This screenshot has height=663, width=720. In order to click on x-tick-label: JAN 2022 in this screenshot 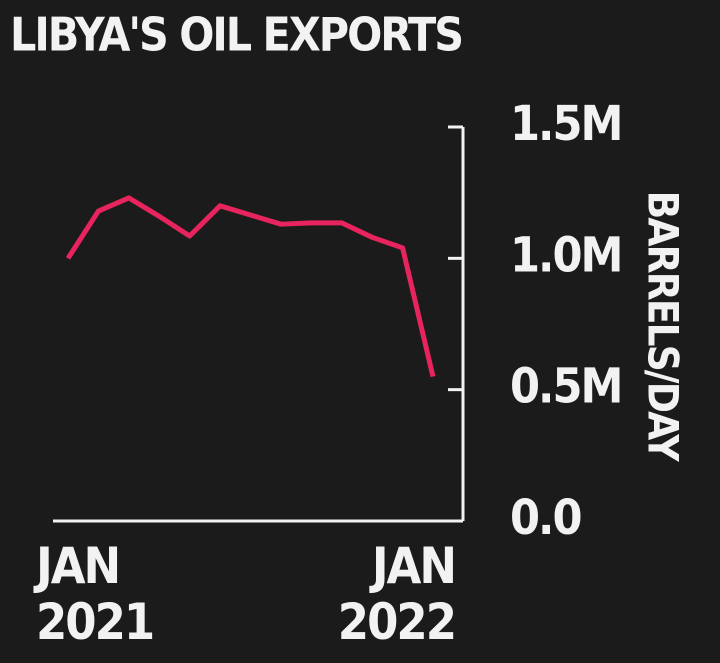, I will do `click(397, 594)`.